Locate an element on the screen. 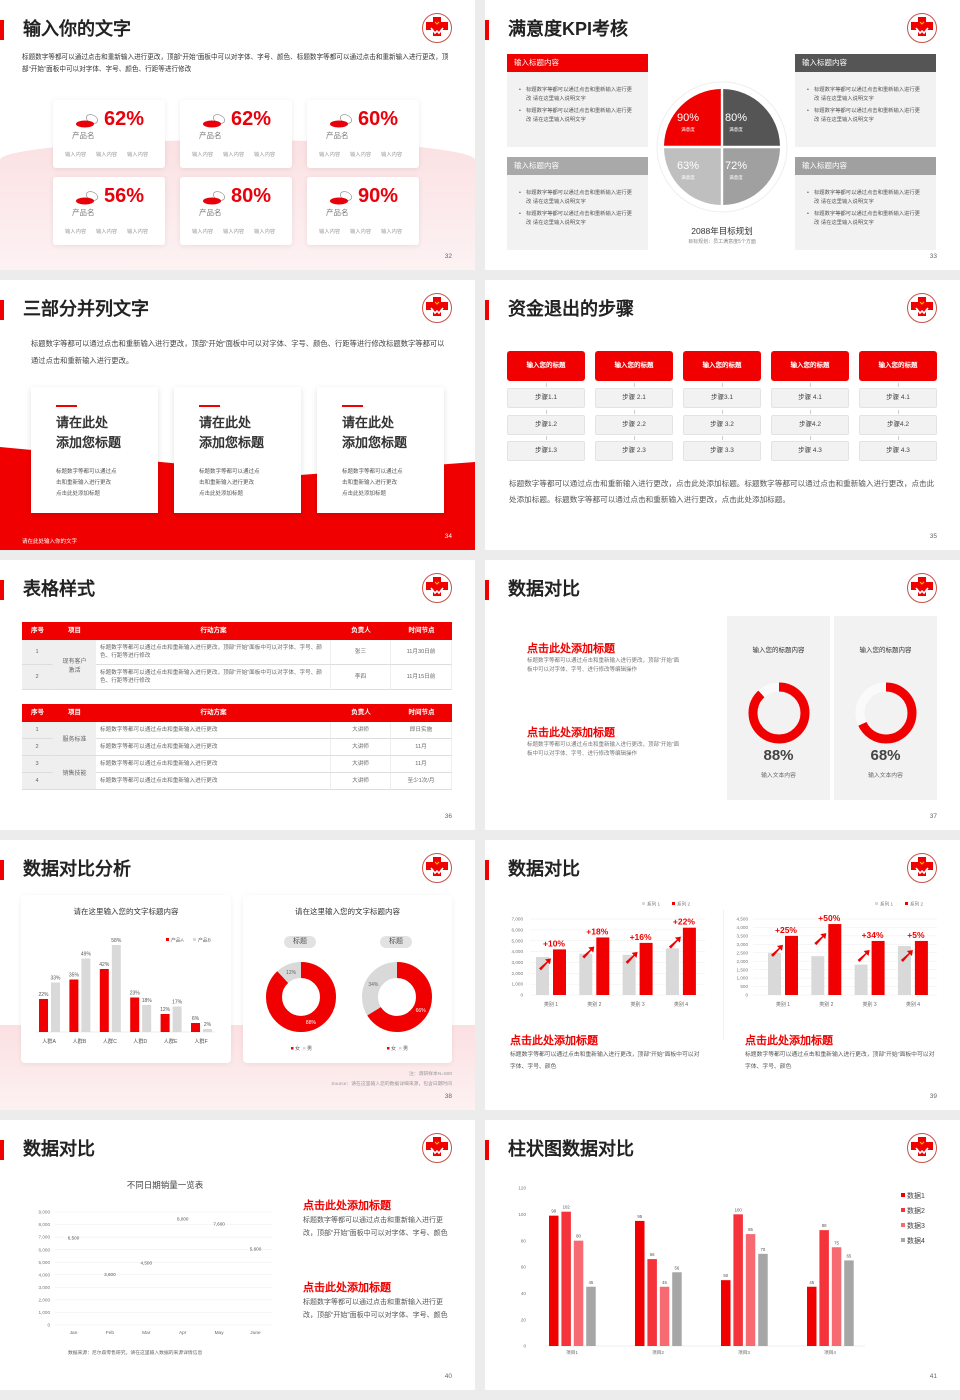  bar-数据1 is located at coordinates (726, 1313).